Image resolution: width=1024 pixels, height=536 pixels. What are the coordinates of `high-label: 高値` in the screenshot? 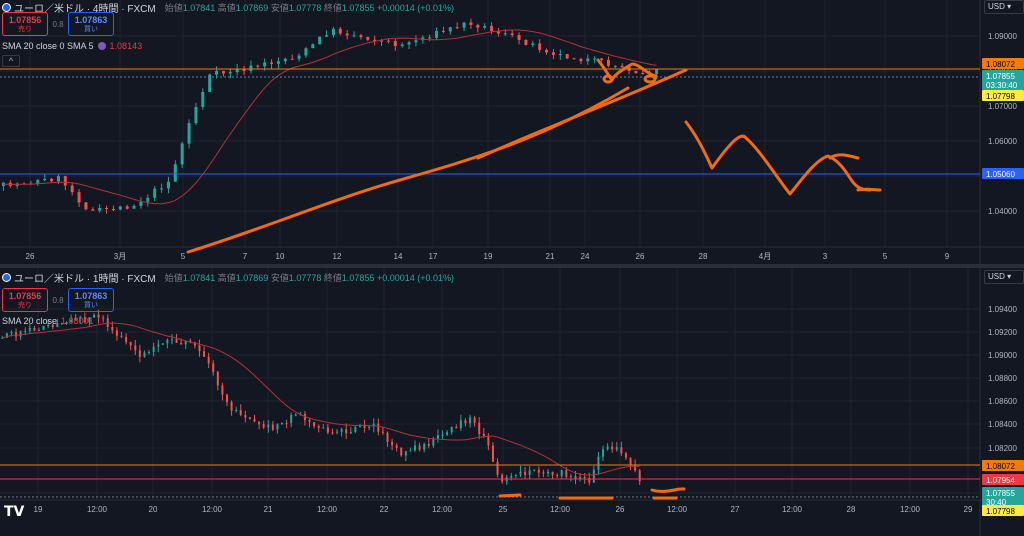 It's located at (226, 278).